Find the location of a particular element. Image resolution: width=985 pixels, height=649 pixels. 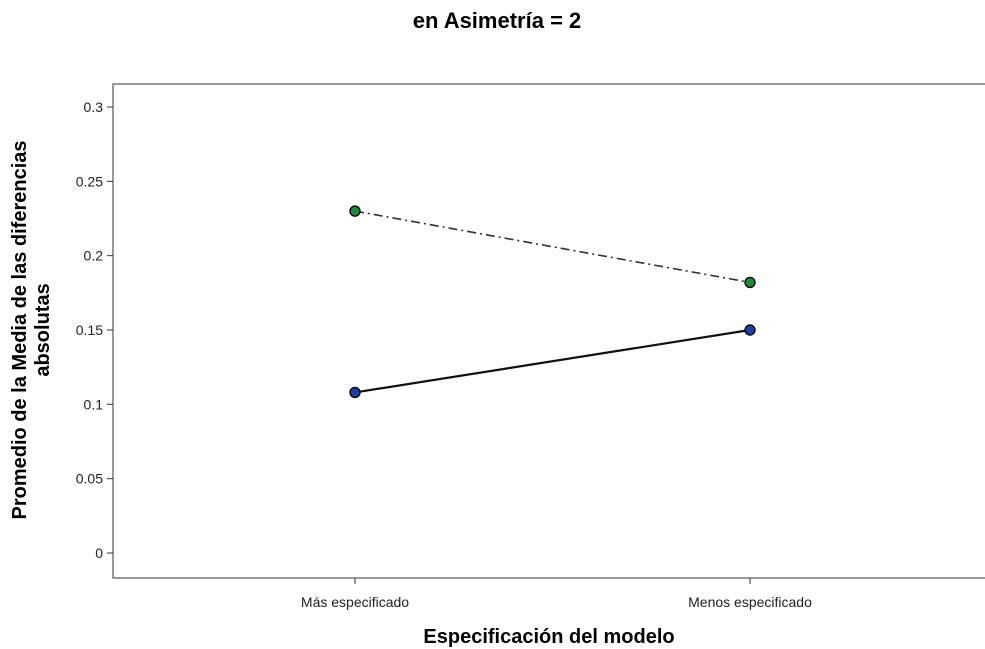

y-tick-label: 0 is located at coordinates (99, 553).